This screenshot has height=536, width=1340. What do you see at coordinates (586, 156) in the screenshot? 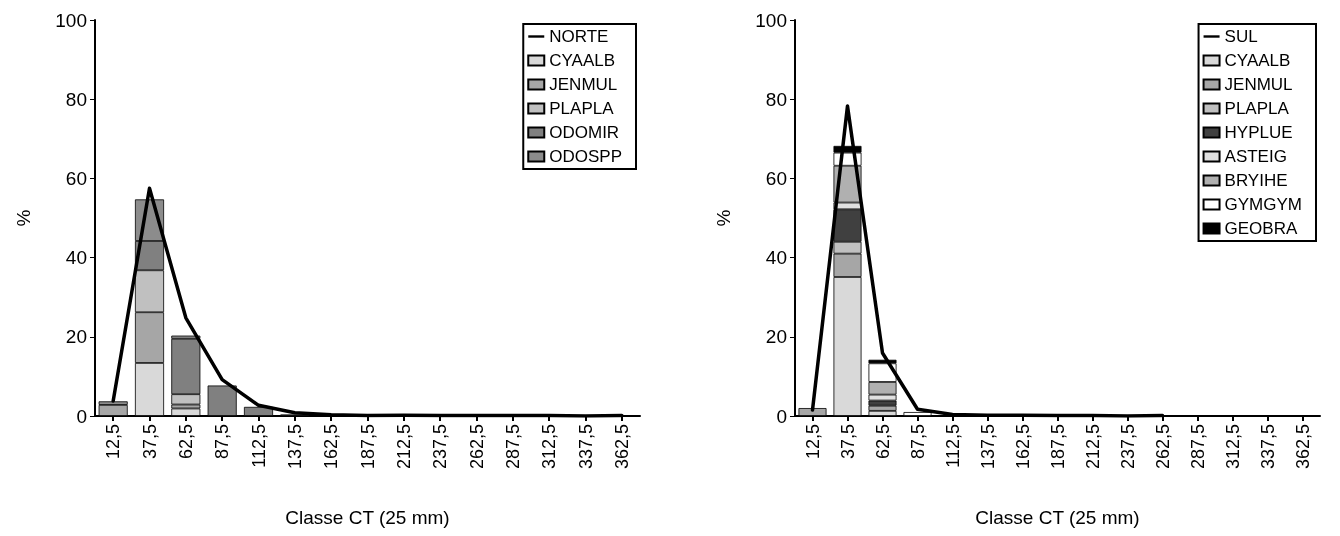
I see `legend-label: ODOSPP` at bounding box center [586, 156].